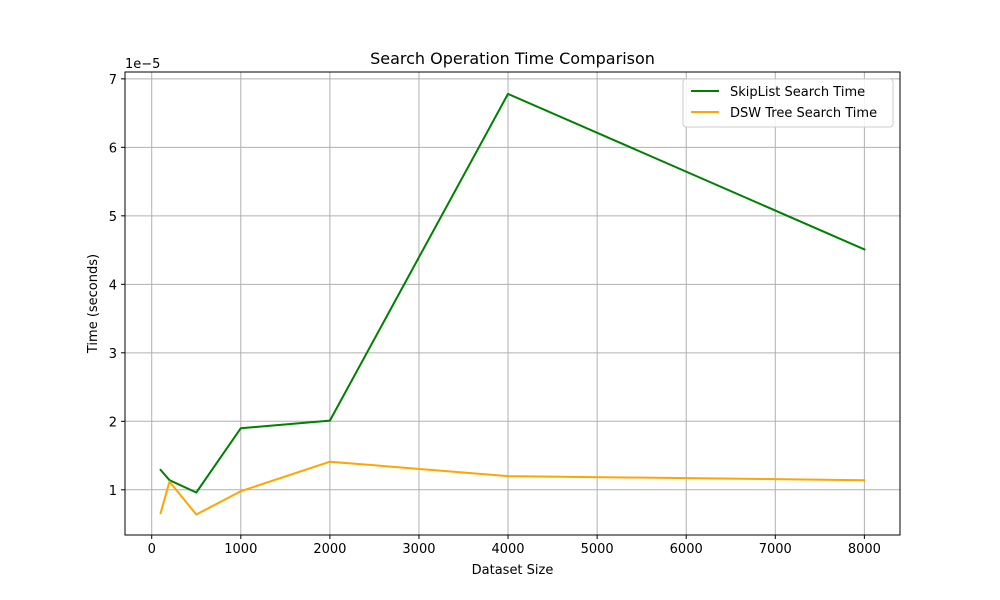 The height and width of the screenshot is (600, 1000). I want to click on legend-frame, so click(788, 103).